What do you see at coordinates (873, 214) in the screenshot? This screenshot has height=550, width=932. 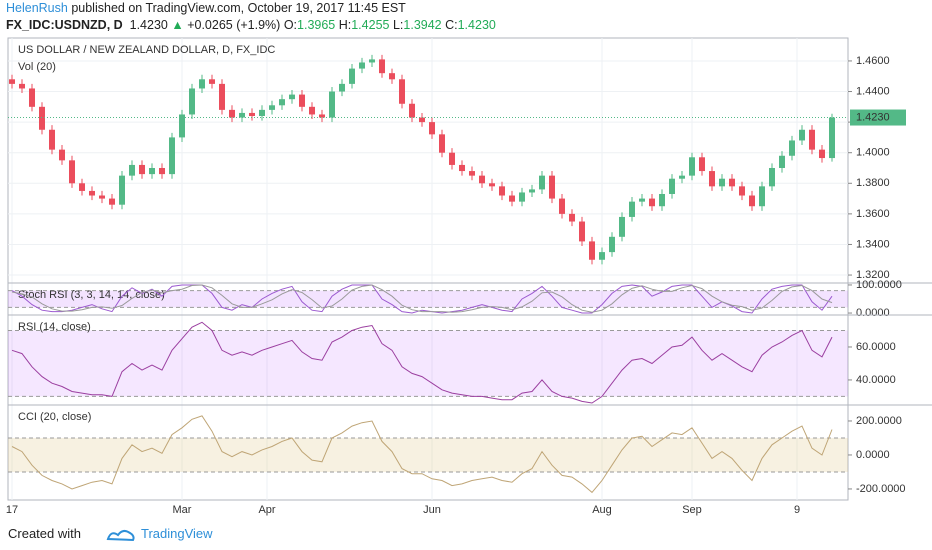 I see `y-tick-label: 1.3600` at bounding box center [873, 214].